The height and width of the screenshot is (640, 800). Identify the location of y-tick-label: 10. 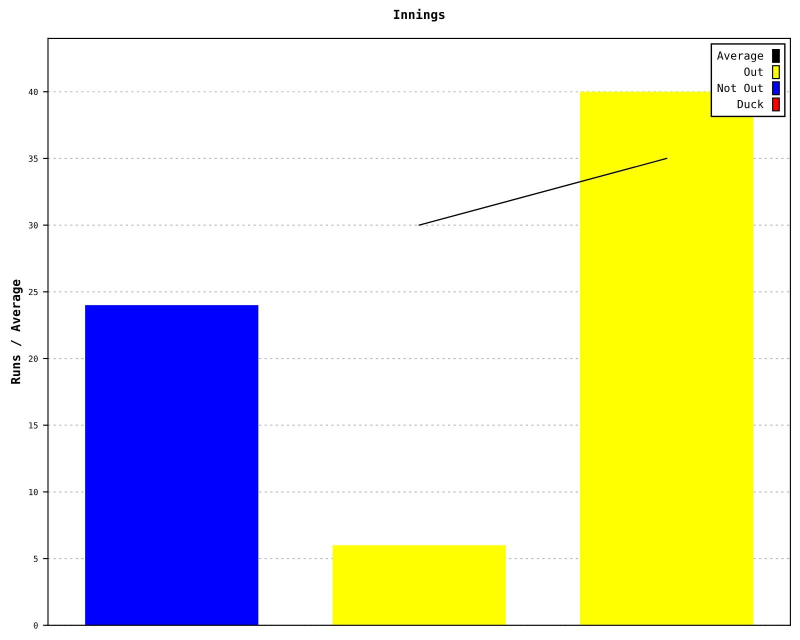
(33, 492).